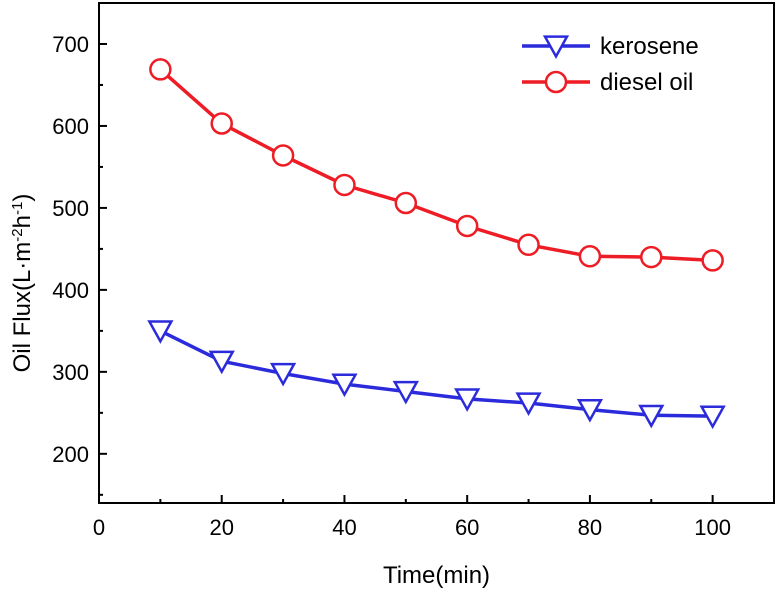  Describe the element at coordinates (22, 252) in the screenshot. I see `y-axis-title-part: m` at that location.